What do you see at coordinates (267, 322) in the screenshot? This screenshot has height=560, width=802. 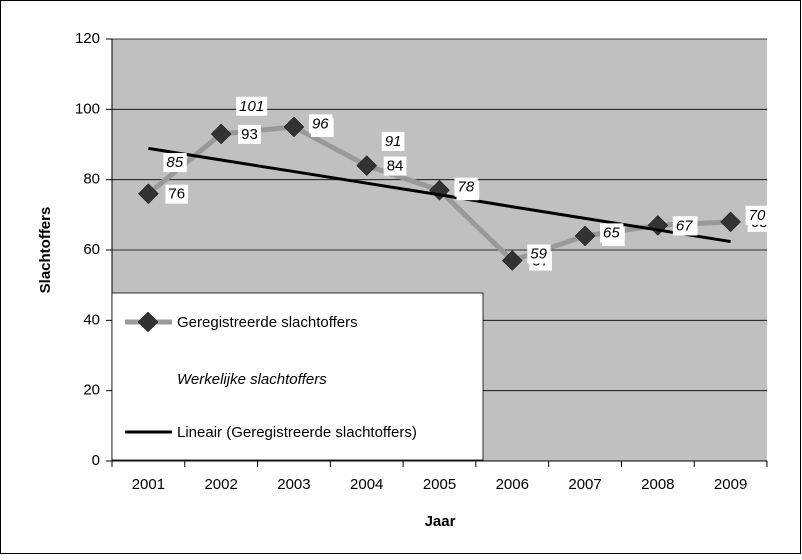 I see `legend-label: Geregistreerde slachtoffers` at bounding box center [267, 322].